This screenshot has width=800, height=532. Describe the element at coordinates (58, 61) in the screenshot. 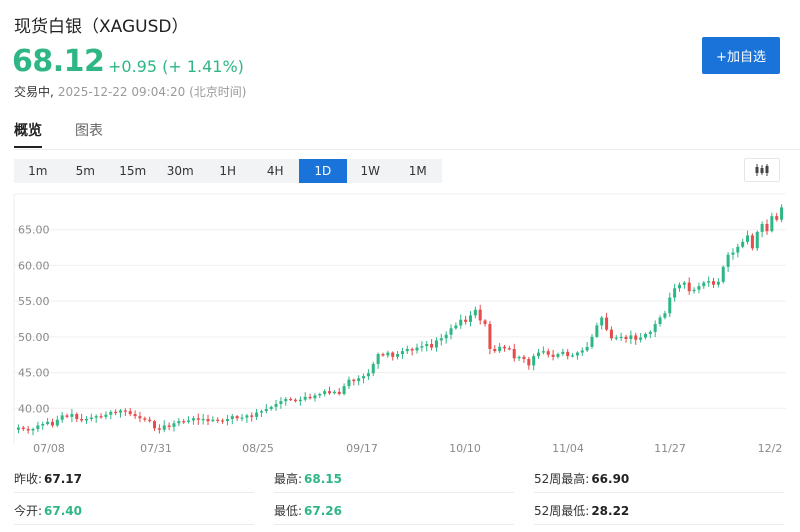

I see `current-price: 68.12` at that location.